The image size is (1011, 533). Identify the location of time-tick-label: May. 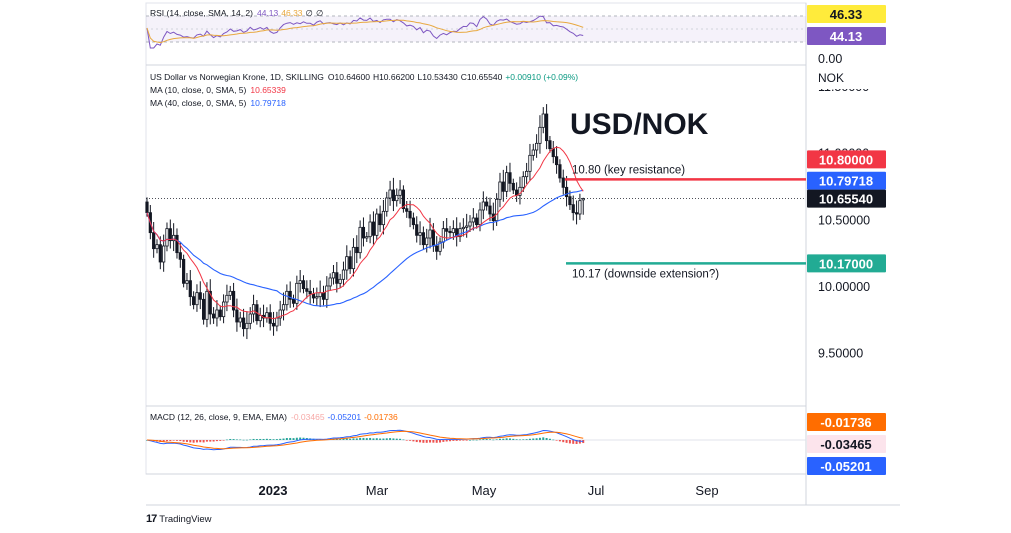
(484, 490).